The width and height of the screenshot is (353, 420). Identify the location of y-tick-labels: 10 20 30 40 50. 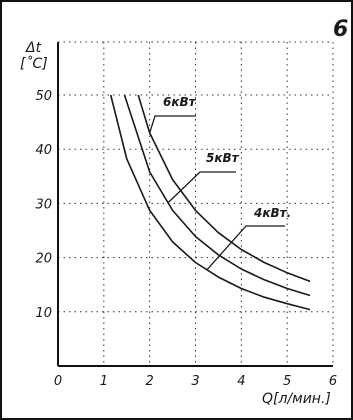
(43, 205).